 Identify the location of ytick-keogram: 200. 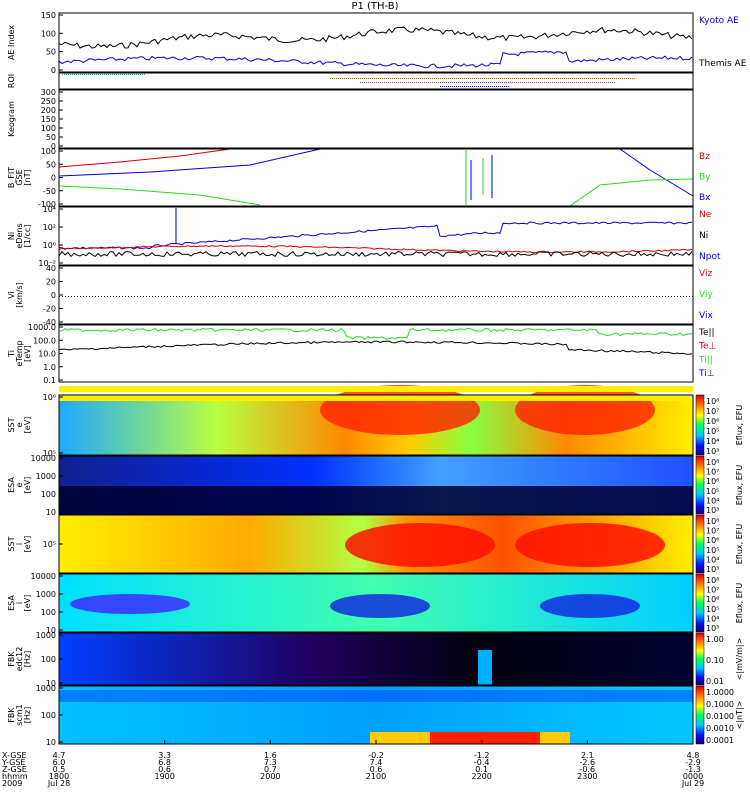
(48, 110).